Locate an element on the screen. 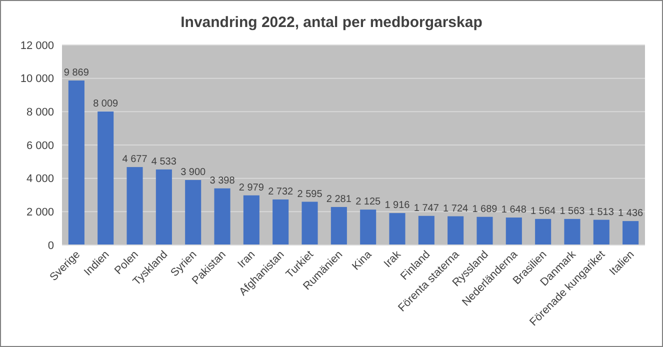 The width and height of the screenshot is (663, 347). data-label: 1 689 is located at coordinates (485, 209).